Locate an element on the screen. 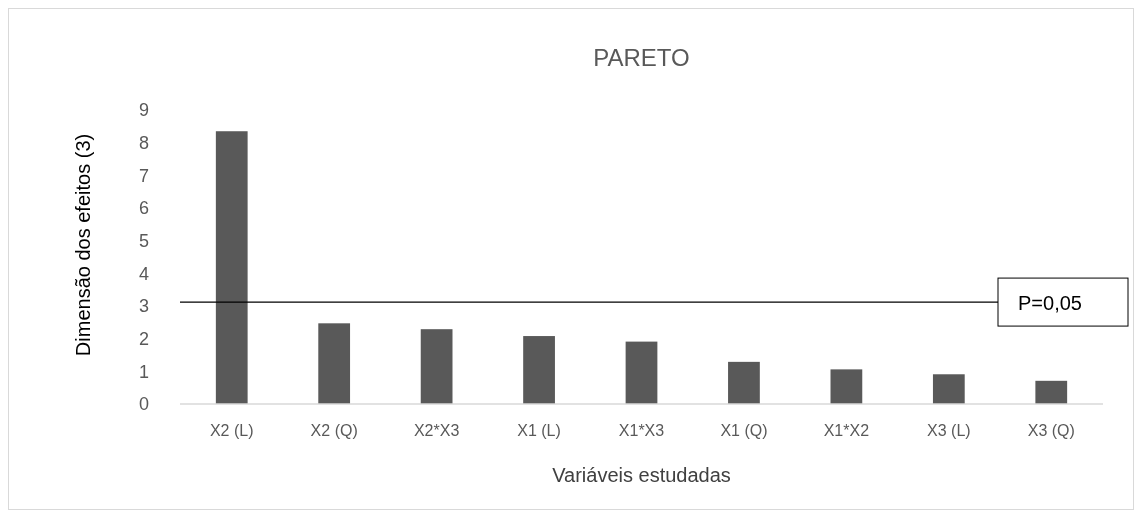 The height and width of the screenshot is (518, 1142). x-tick-label: X1 (L) is located at coordinates (539, 430).